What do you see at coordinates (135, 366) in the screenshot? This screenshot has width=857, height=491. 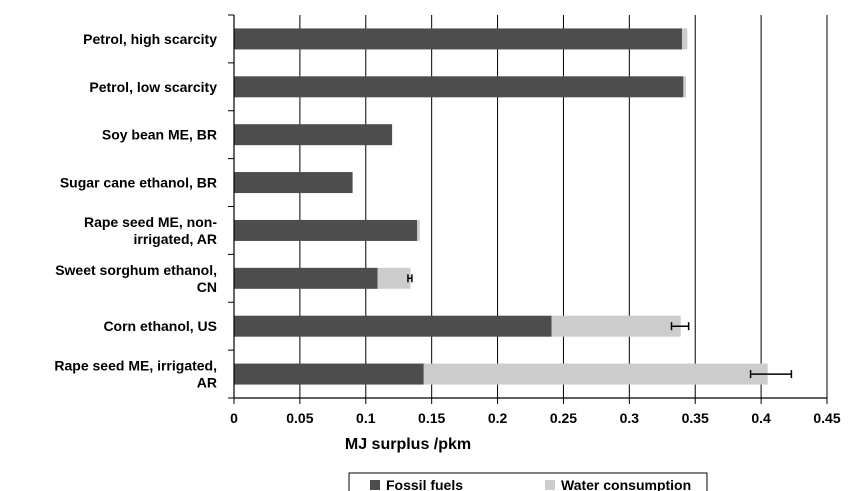 I see `category-label: Rape seed ME, irrigated,` at bounding box center [135, 366].